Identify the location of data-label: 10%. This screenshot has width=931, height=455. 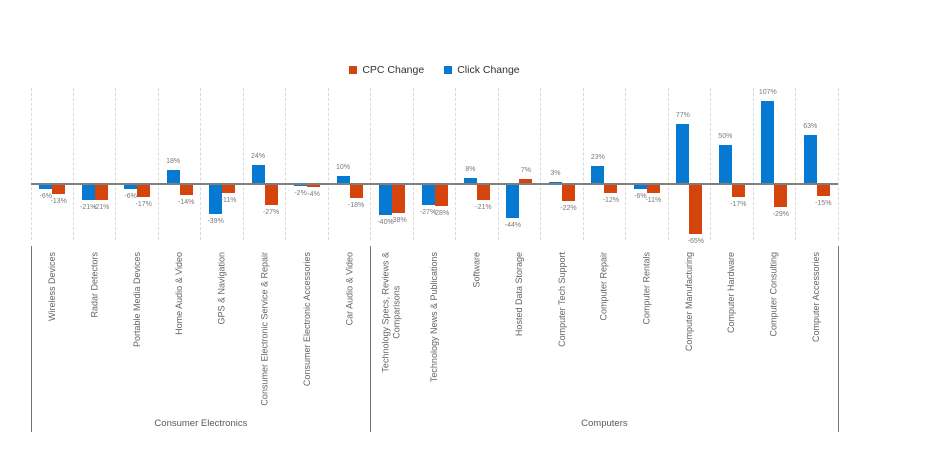
(343, 168).